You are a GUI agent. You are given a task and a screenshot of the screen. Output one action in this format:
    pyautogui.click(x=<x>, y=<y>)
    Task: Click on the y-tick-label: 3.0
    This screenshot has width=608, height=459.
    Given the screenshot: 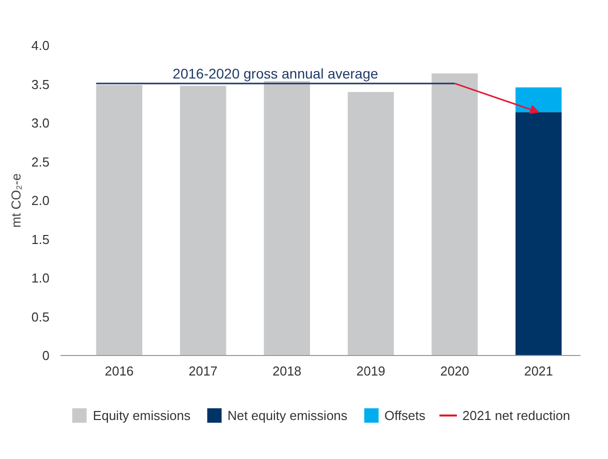 What is the action you would take?
    pyautogui.click(x=40, y=123)
    